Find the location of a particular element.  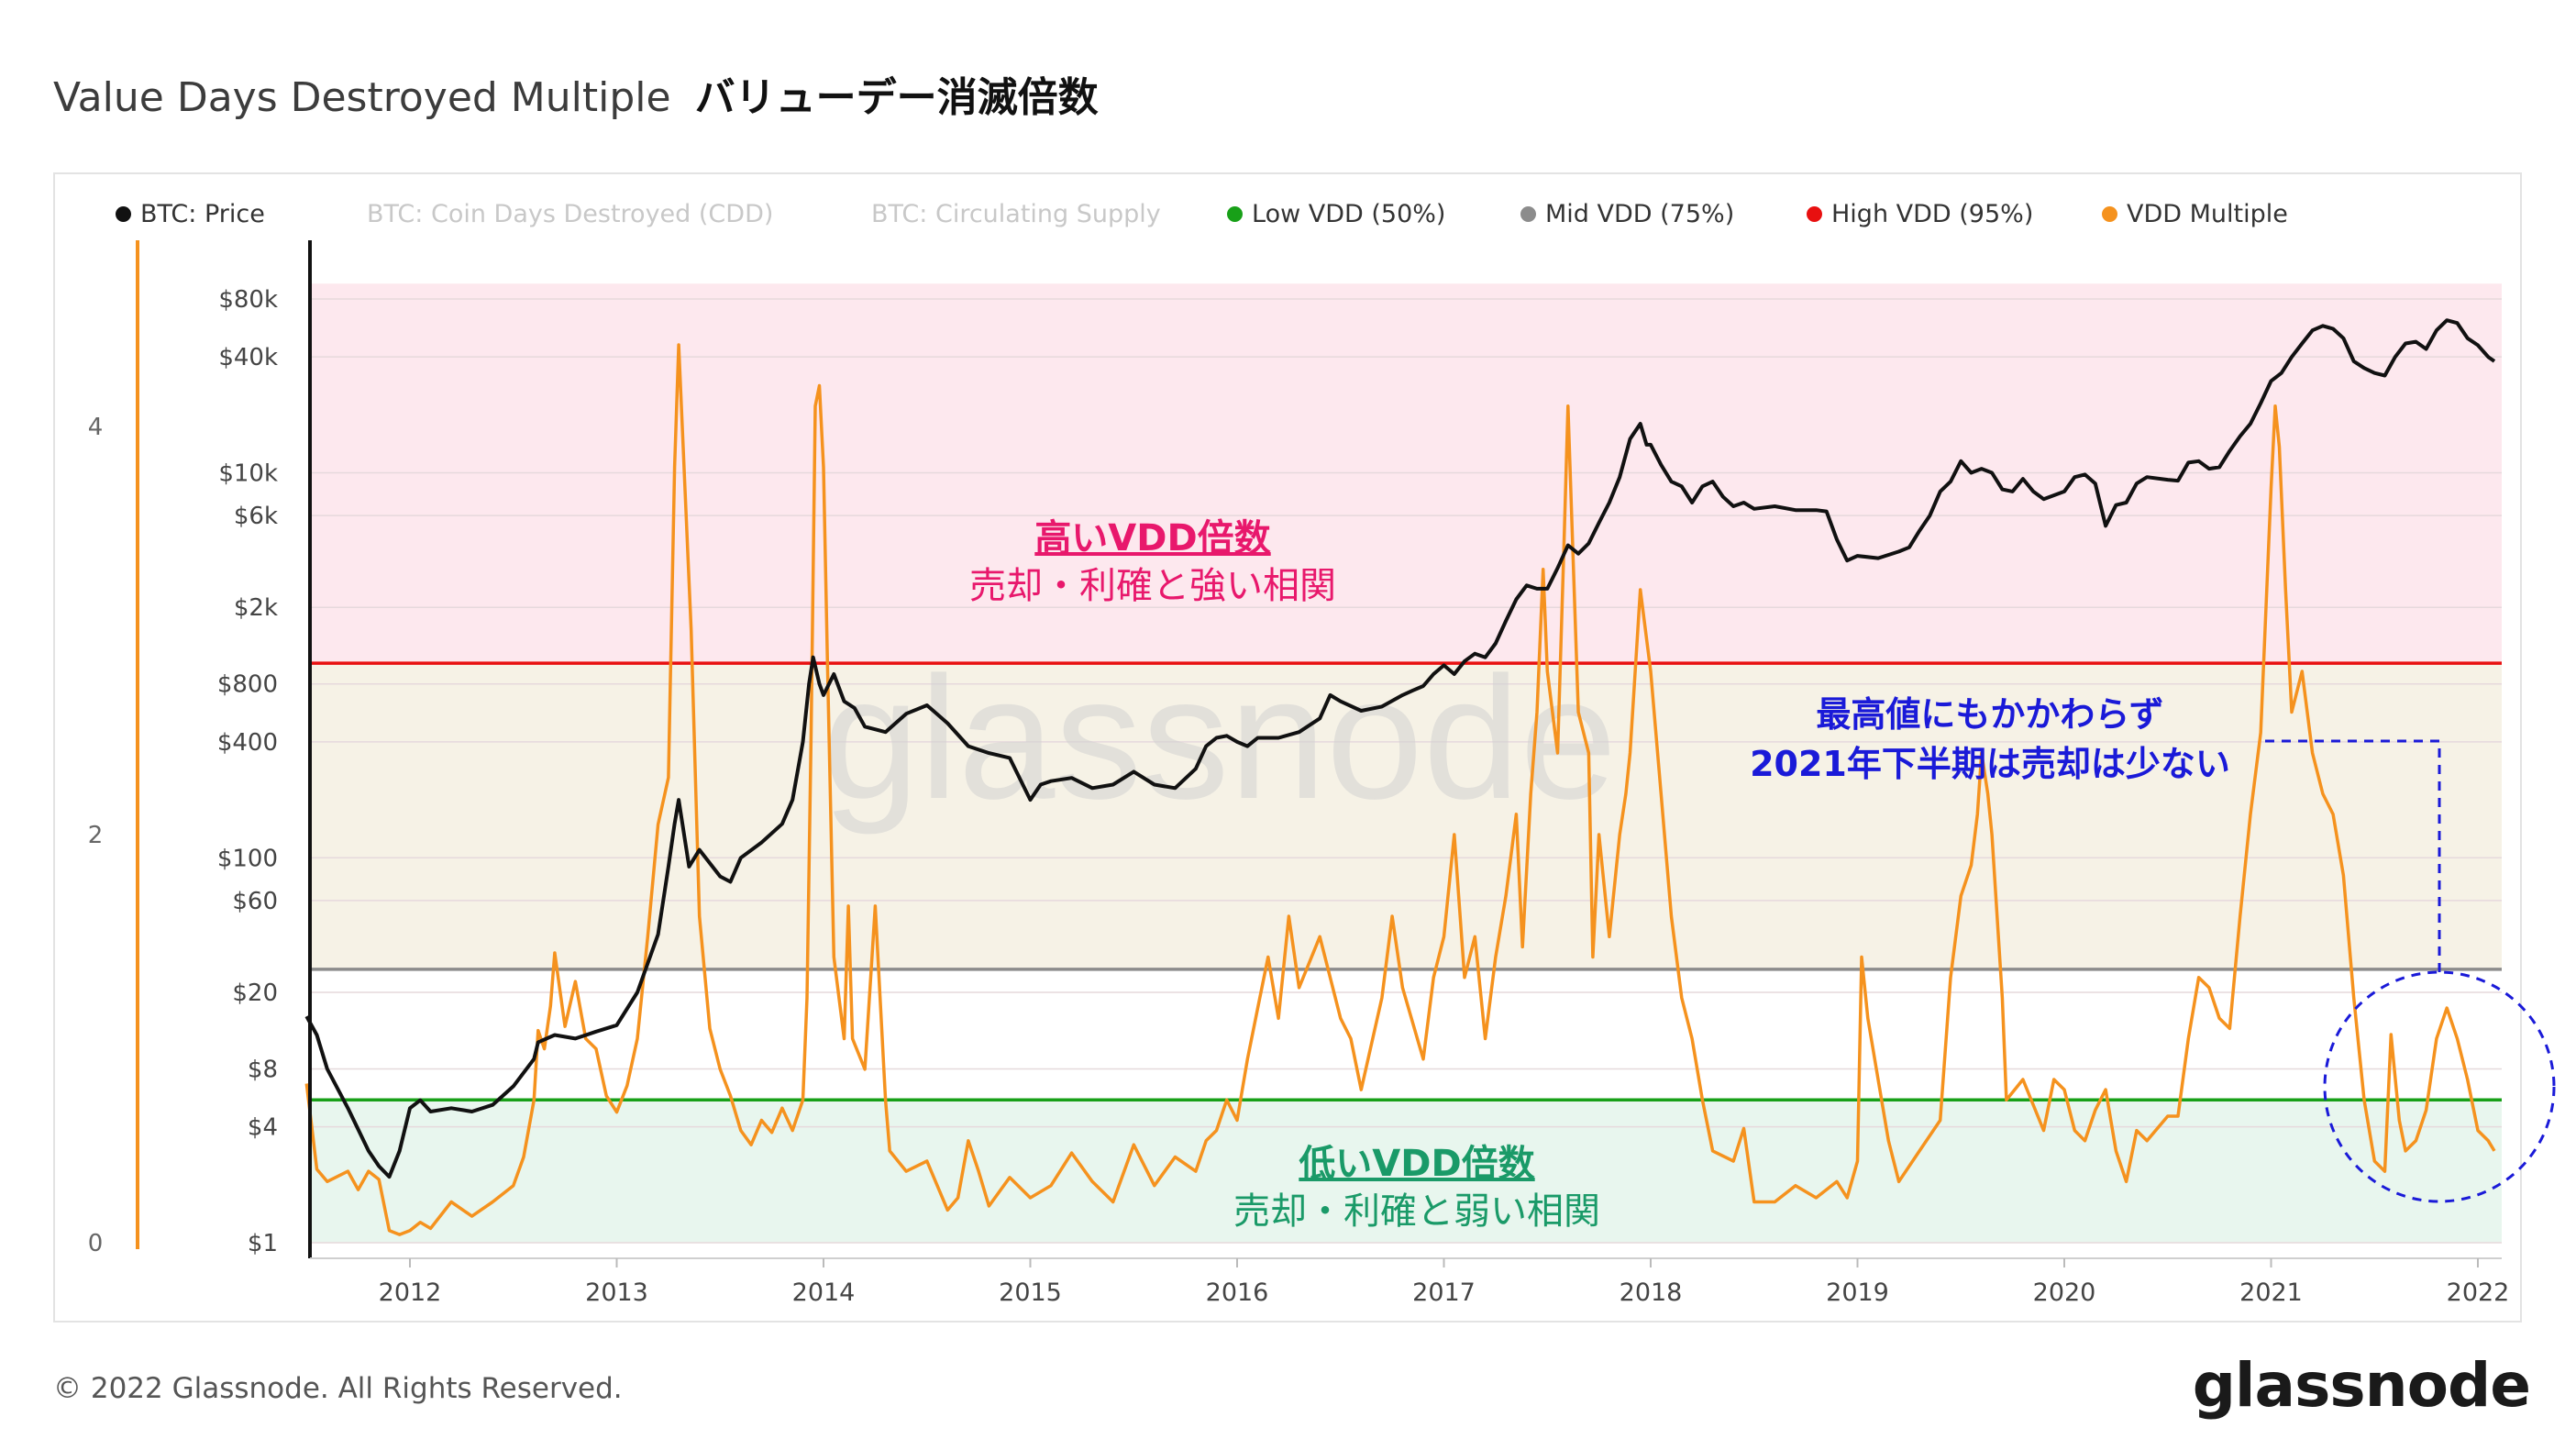

annotation-low-title: 低いVDD倍数 is located at coordinates (1416, 1164).